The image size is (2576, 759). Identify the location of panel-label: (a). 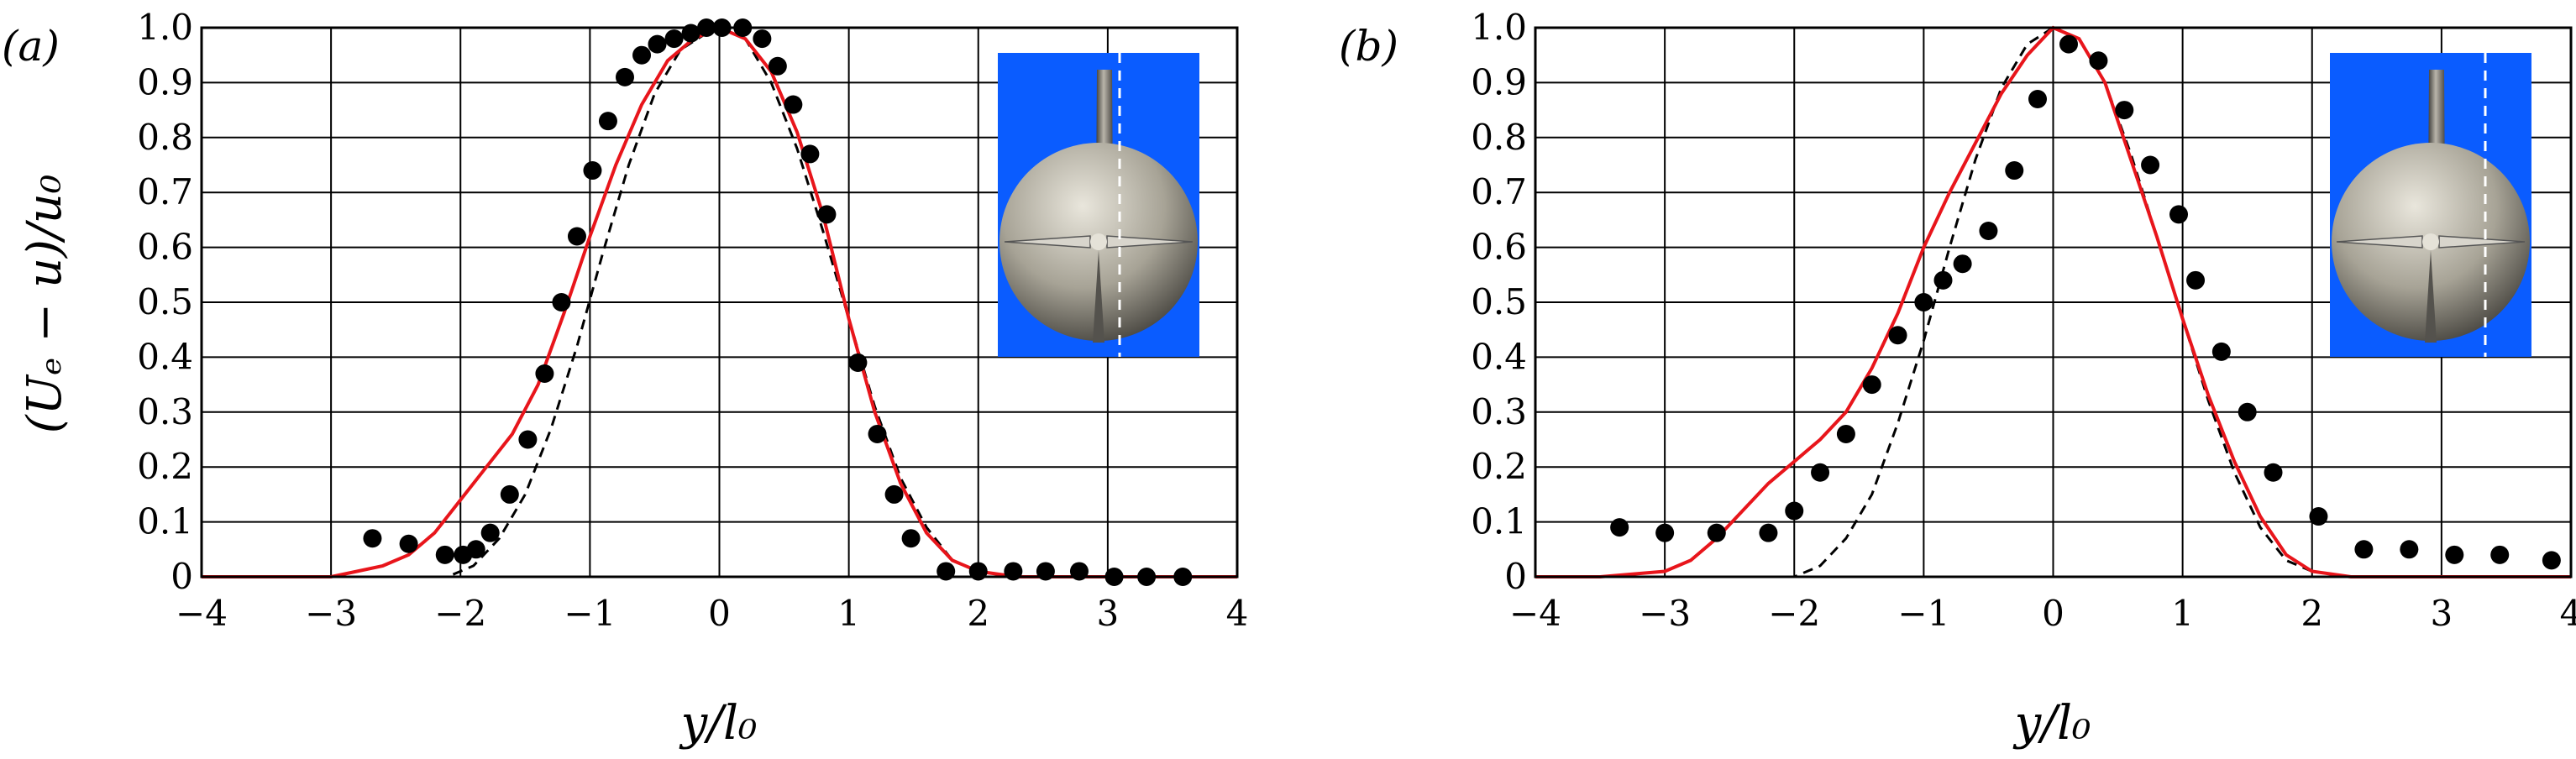
(31, 46).